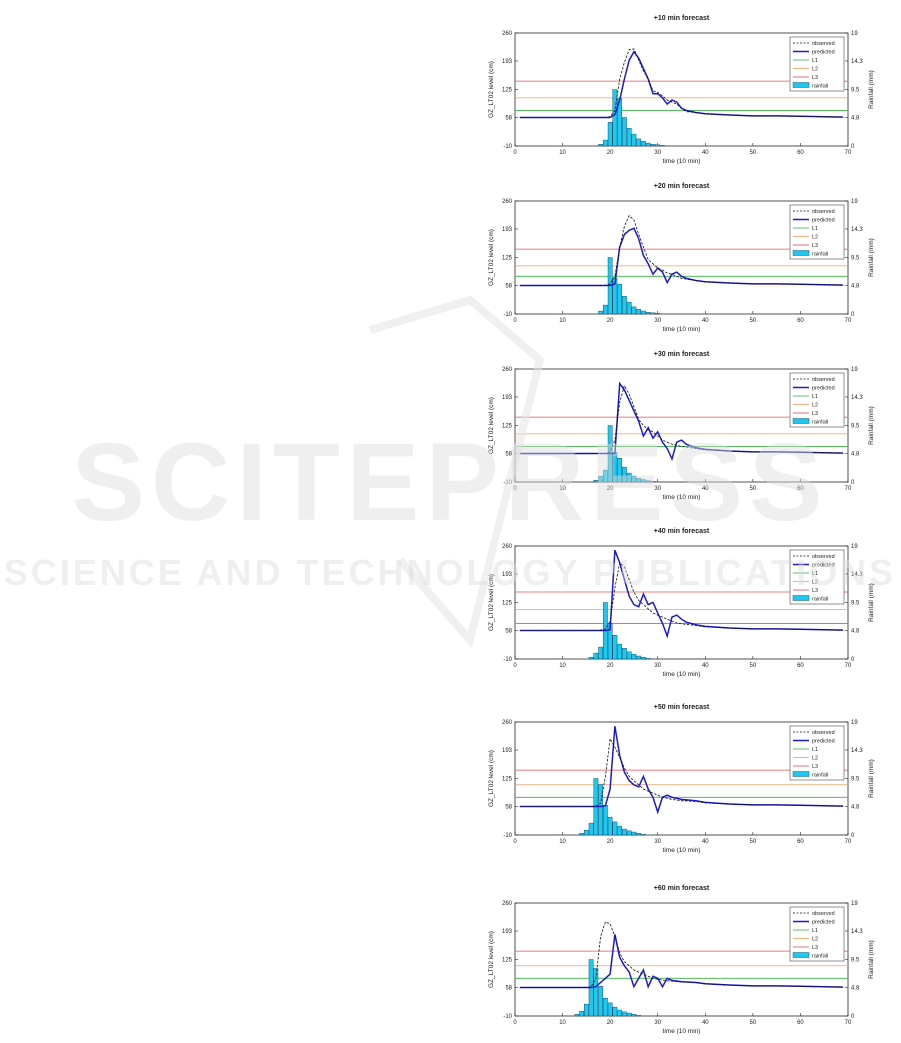 Image resolution: width=901 pixels, height=1043 pixels. Describe the element at coordinates (855, 961) in the screenshot. I see `y2-tick-label: 9.5` at that location.